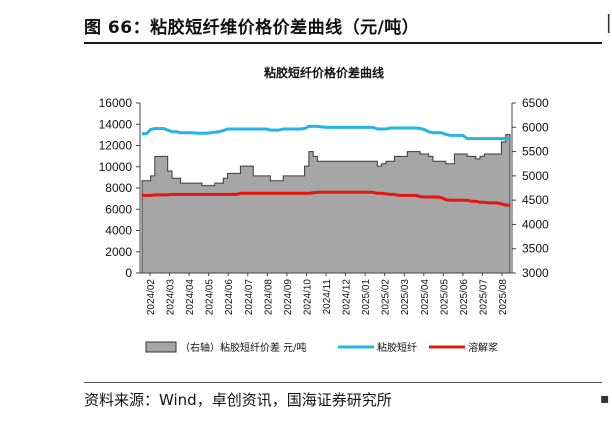 Image resolution: width=612 pixels, height=421 pixels. What do you see at coordinates (118, 188) in the screenshot?
I see `y-left-tick-label: 8000` at bounding box center [118, 188].